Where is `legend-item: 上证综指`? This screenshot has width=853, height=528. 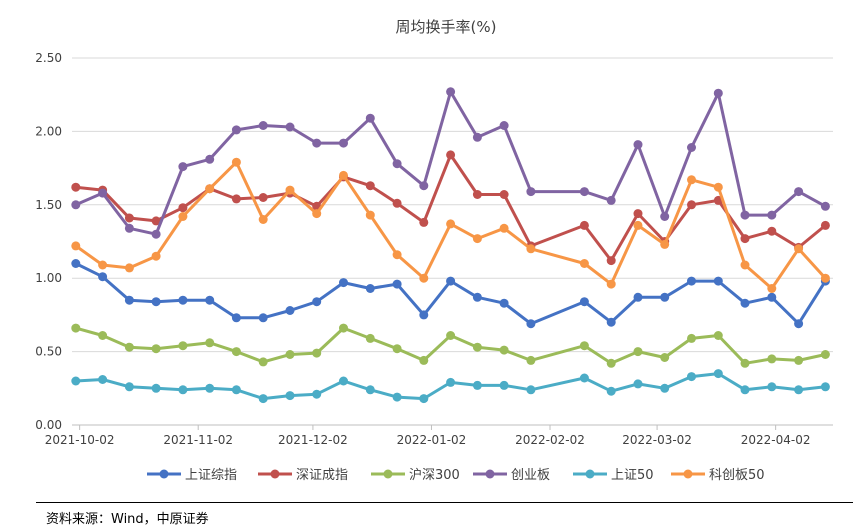 legend-item: 上证综指 is located at coordinates (192, 475).